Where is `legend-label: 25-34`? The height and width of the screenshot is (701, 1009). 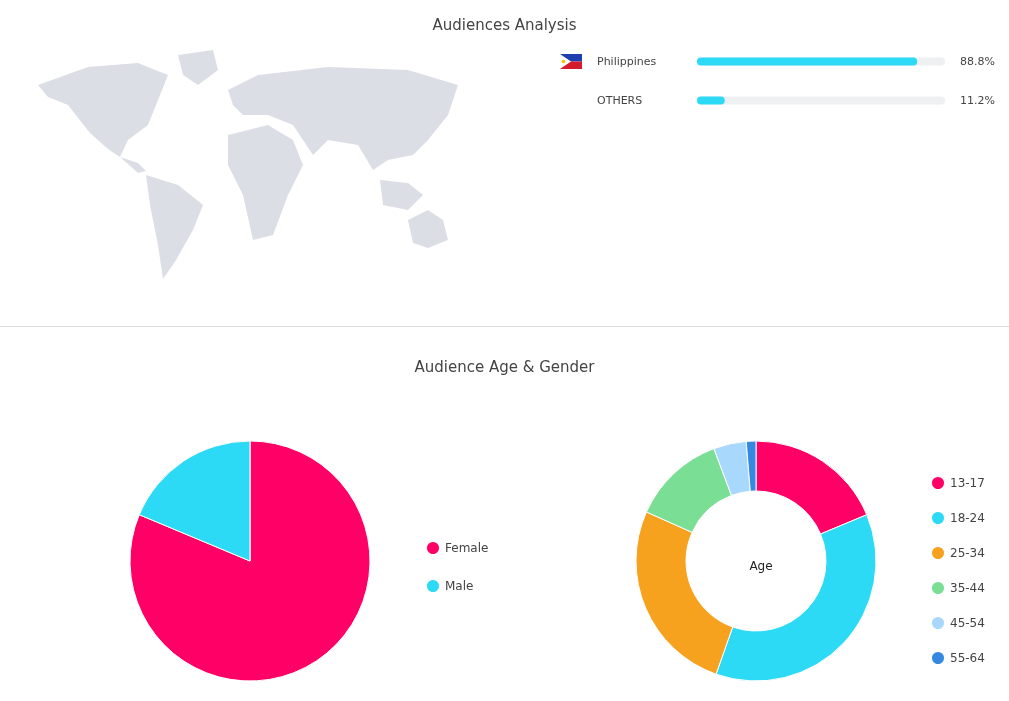 legend-label: 25-34 is located at coordinates (967, 553).